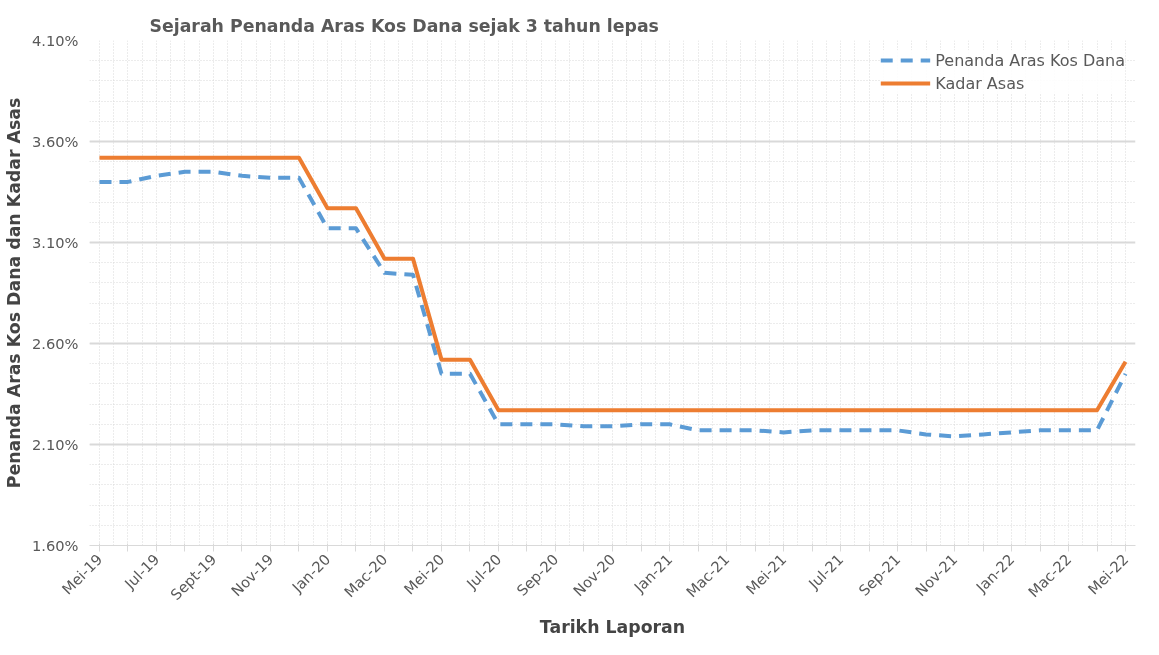 This screenshot has width=1159, height=655. I want to click on chart-title: Sejarah Penanda Aras Kos Dana sejak 3 tahun lepas, so click(404, 25).